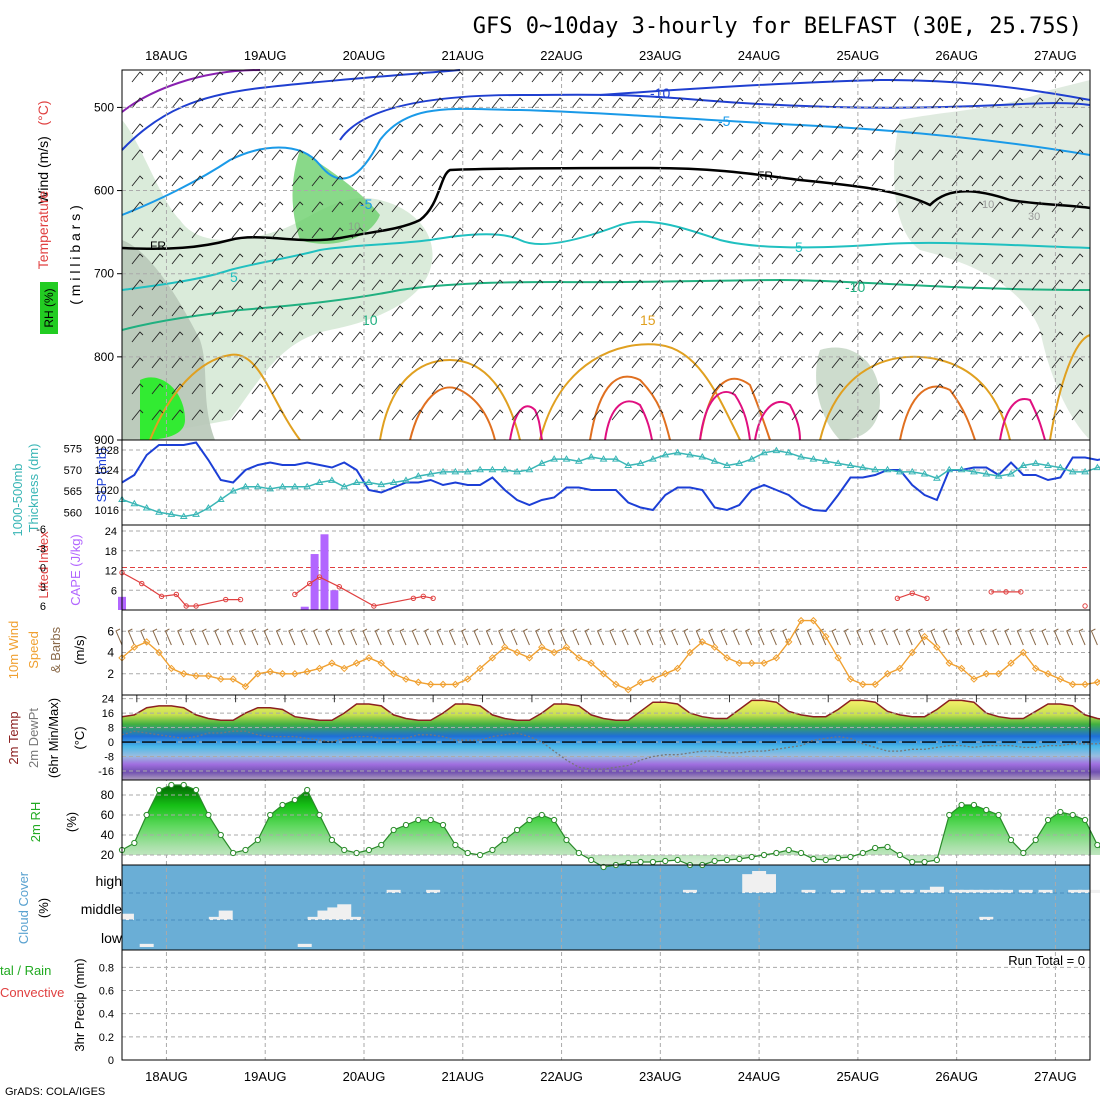  What do you see at coordinates (106, 992) in the screenshot?
I see `precip-tick-label: 0.6` at bounding box center [106, 992].